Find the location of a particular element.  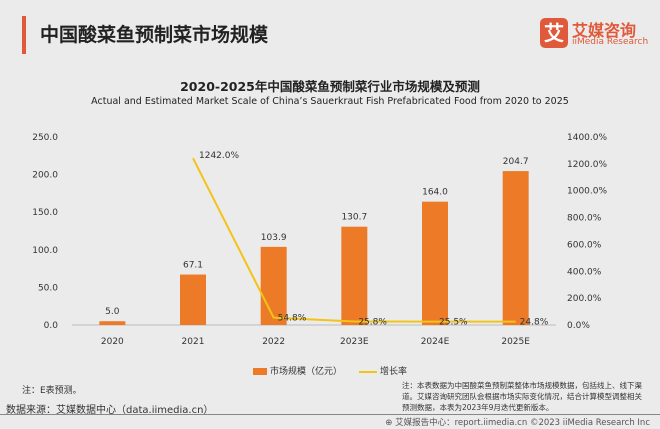

chart-title: 2020-2025年中国酸菜鱼预制菜行业市场规模及预测 is located at coordinates (330, 86).